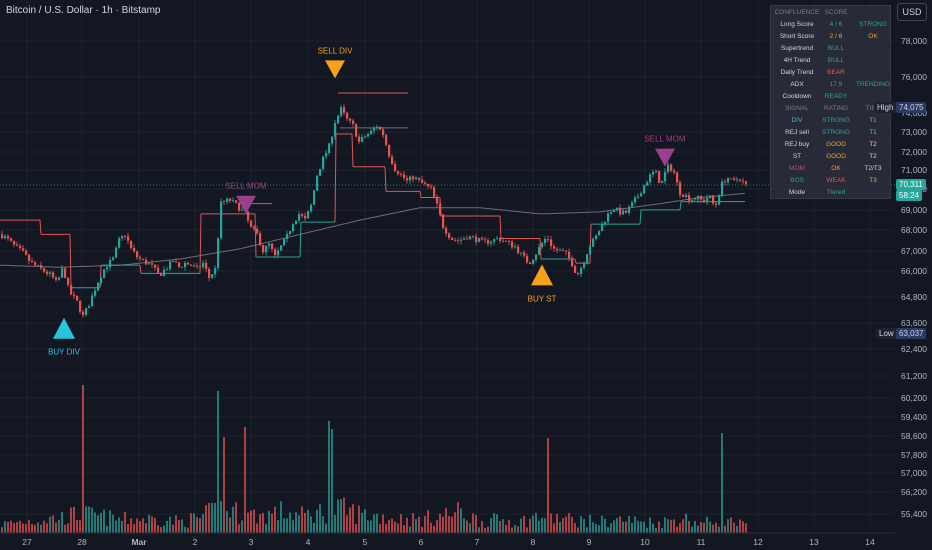 The width and height of the screenshot is (932, 550). Describe the element at coordinates (914, 113) in the screenshot. I see `price-tick-label: 74,000` at that location.